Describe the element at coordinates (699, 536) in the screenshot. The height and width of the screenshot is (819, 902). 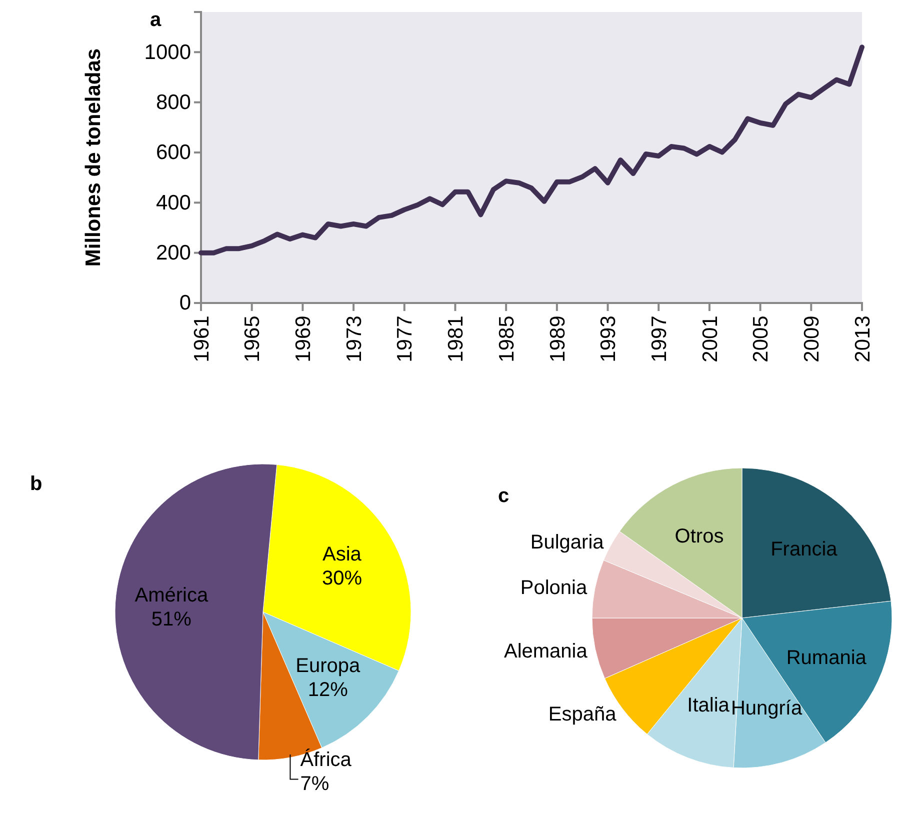
I see `slice-label: Otros` at that location.